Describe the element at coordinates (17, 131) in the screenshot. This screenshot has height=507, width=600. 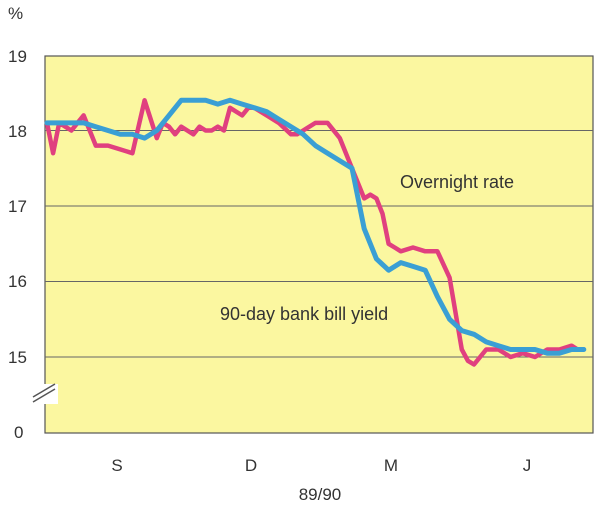
I see `y-tick-18: 18` at that location.